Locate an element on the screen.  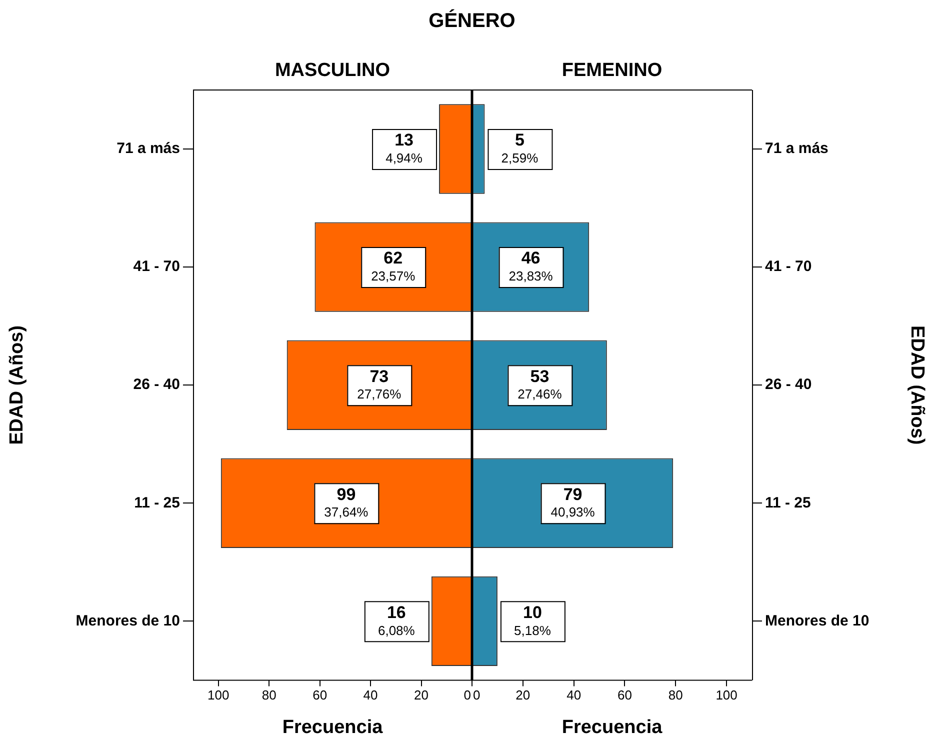
chart-subtitle: MASCULINO is located at coordinates (332, 71).